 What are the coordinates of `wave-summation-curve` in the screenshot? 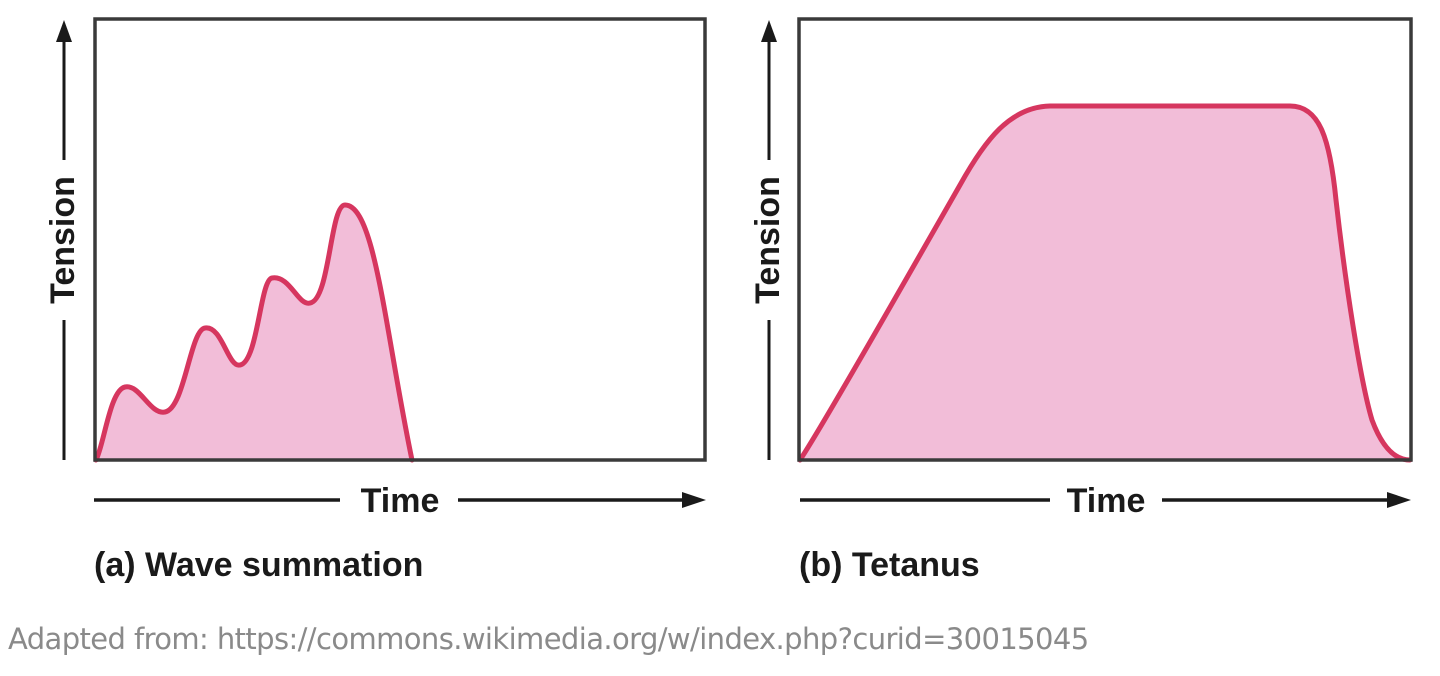 It's located at (254, 332).